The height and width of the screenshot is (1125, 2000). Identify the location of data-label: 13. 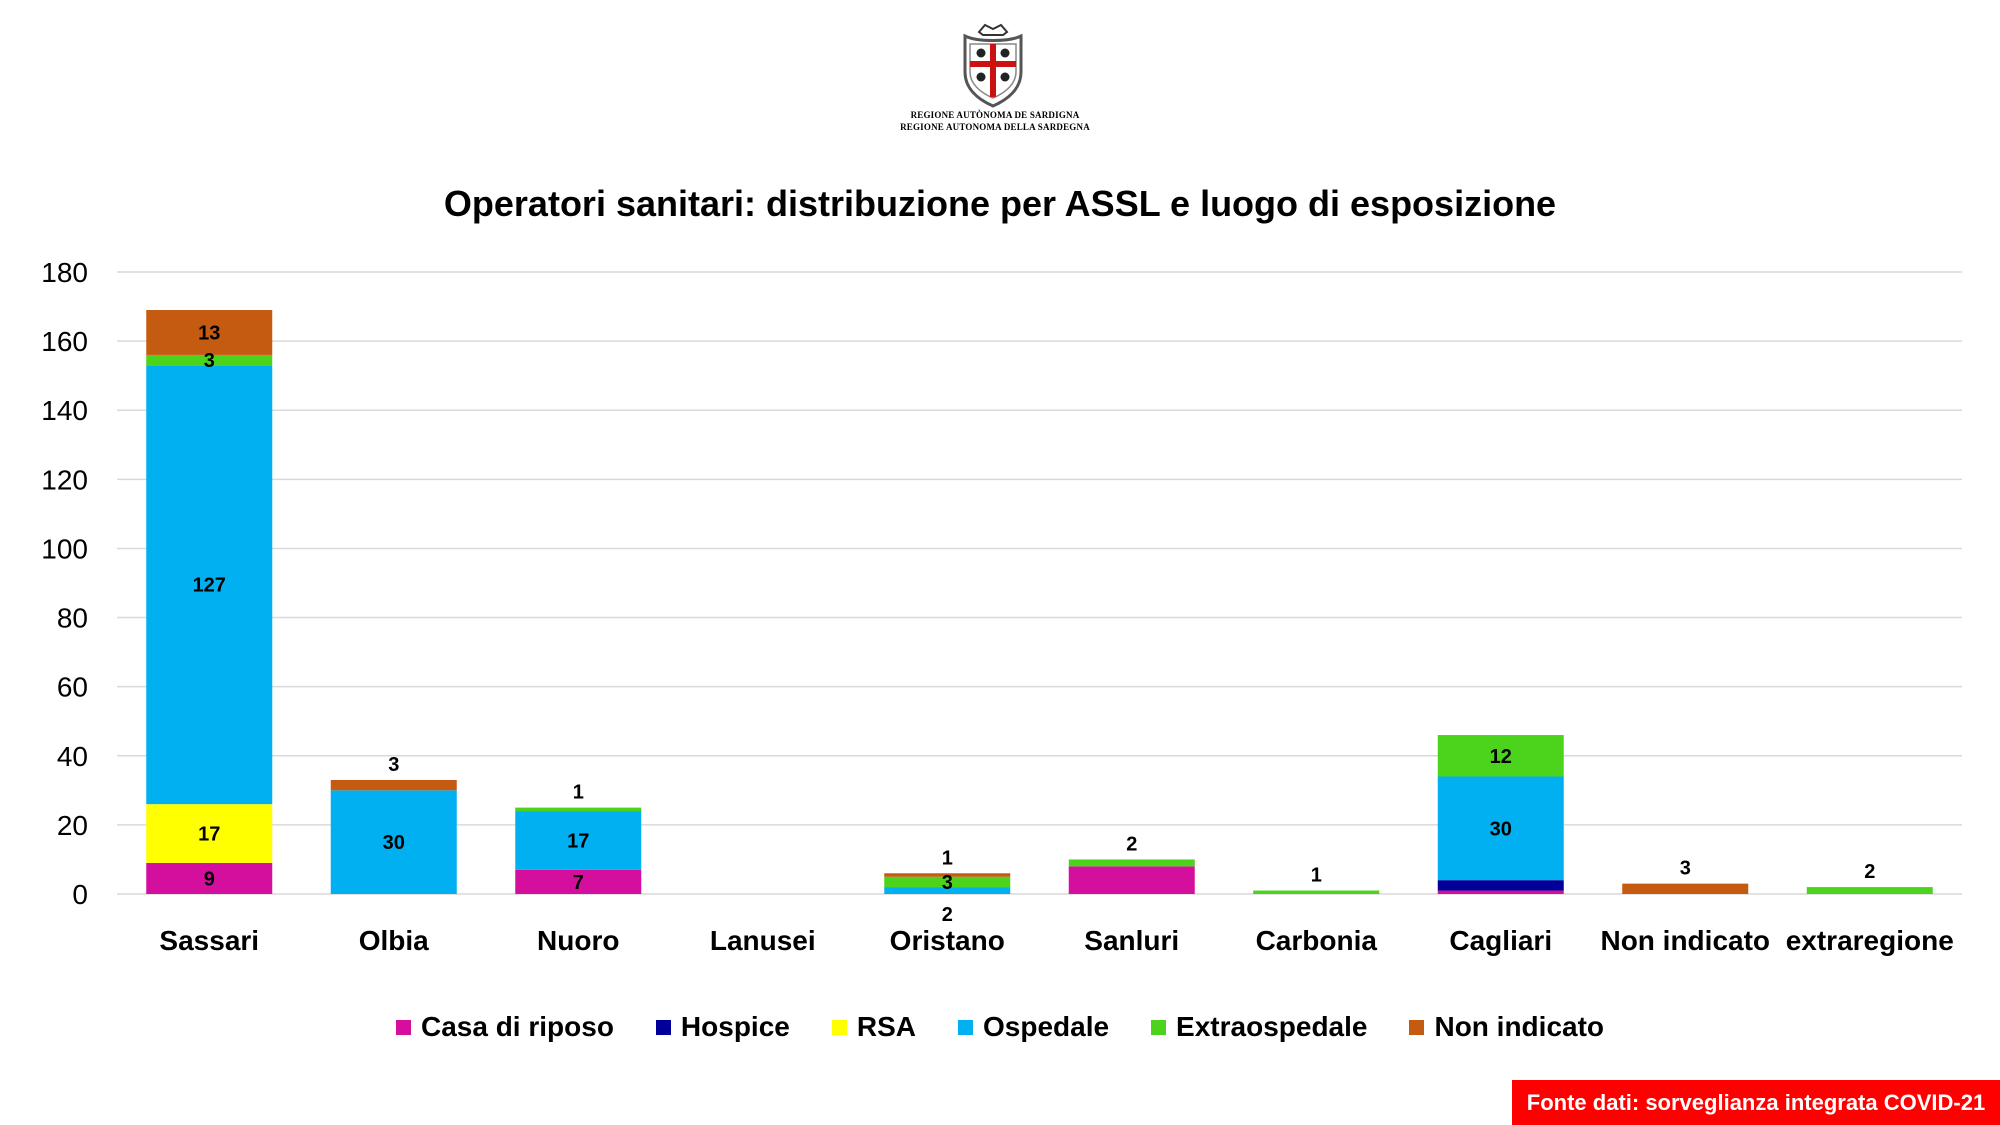
(209, 333).